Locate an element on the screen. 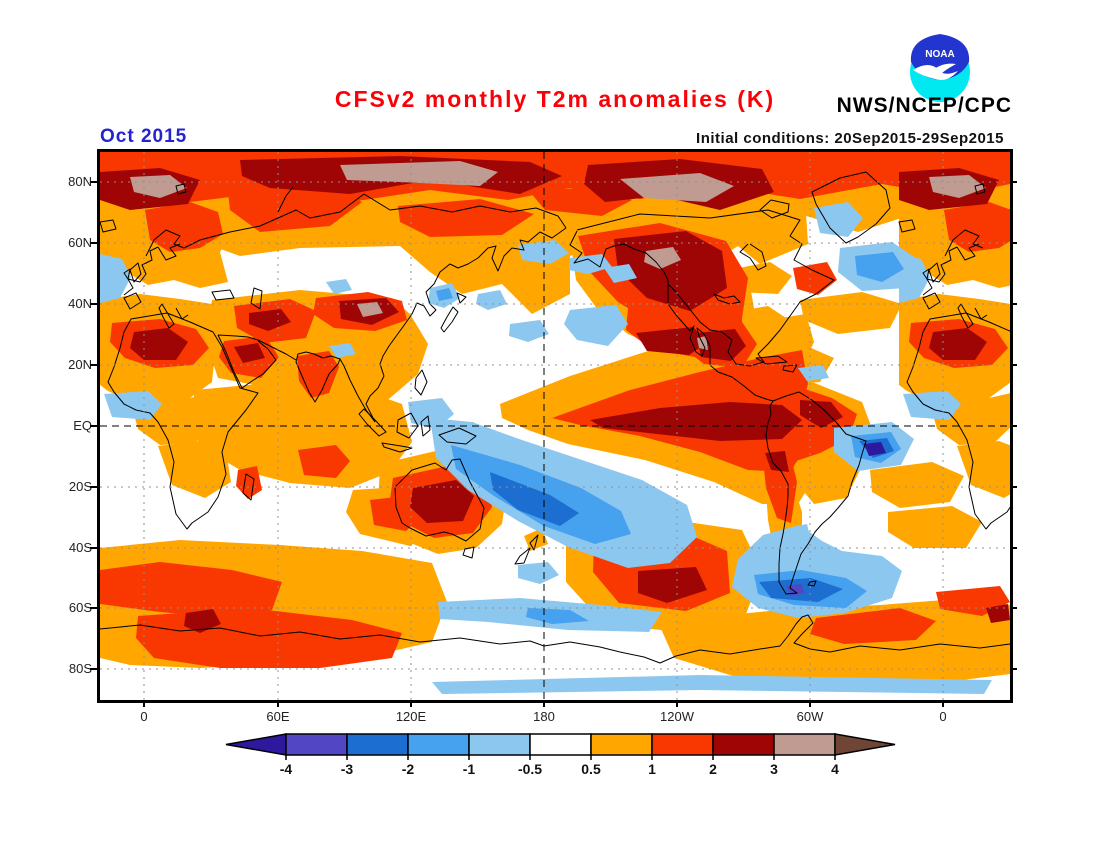  lat-tick-label: 40S is located at coordinates (80, 547).